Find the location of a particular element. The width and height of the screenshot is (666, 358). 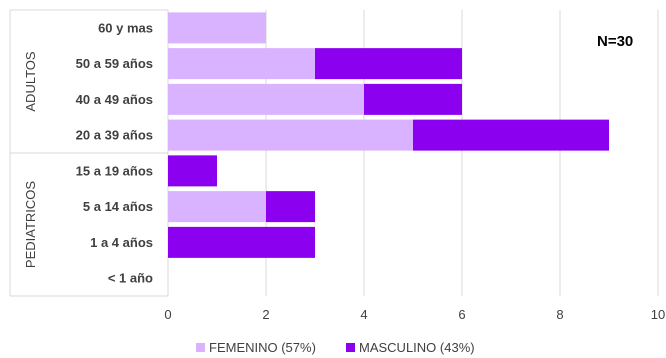

x-tick-label: 4 is located at coordinates (363, 314).